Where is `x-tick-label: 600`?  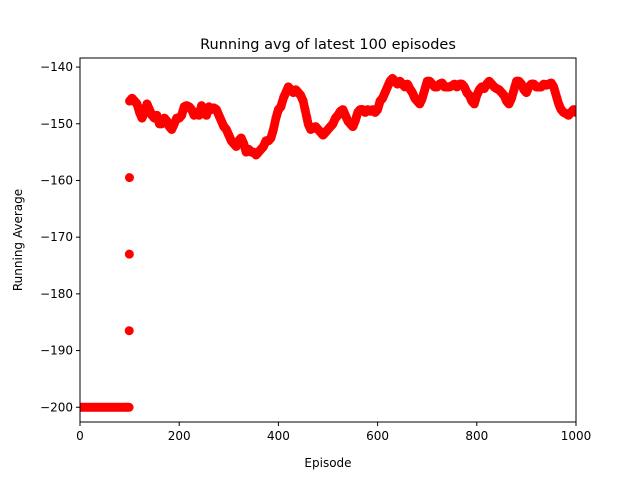
x-tick-label: 600 is located at coordinates (377, 436).